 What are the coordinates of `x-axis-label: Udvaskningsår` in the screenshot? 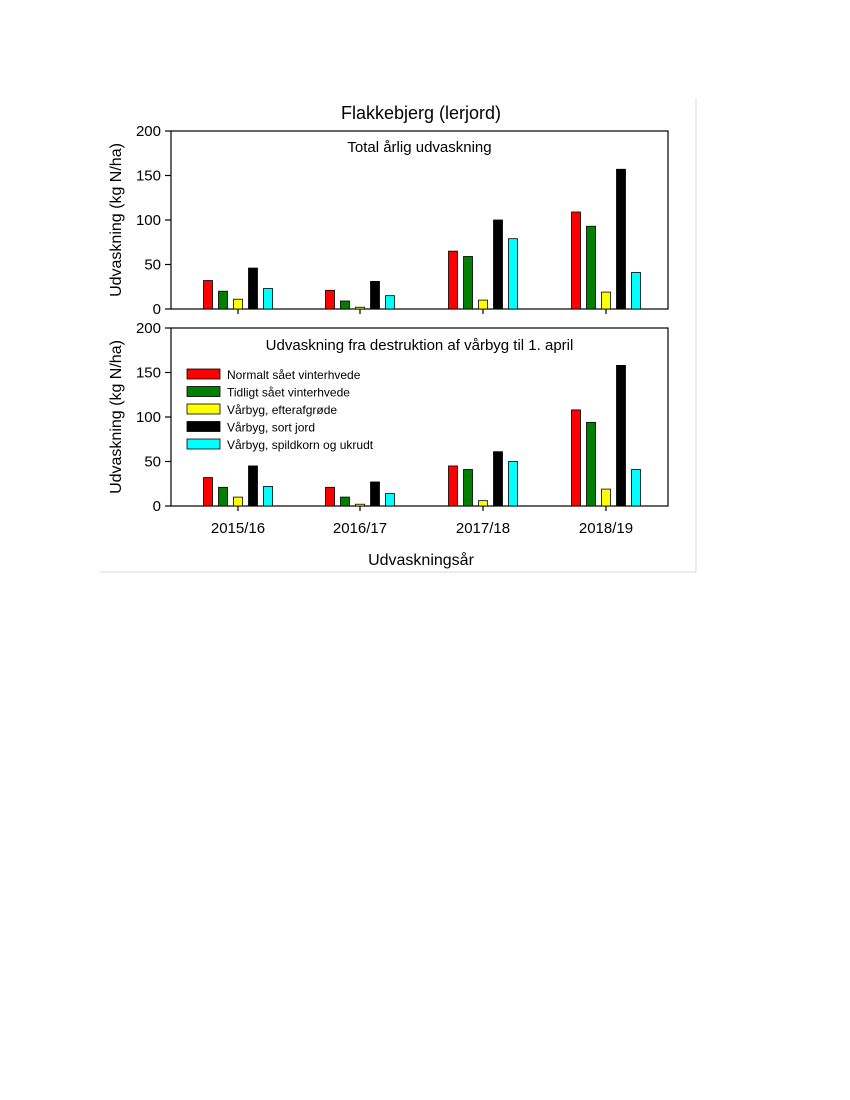 It's located at (421, 560).